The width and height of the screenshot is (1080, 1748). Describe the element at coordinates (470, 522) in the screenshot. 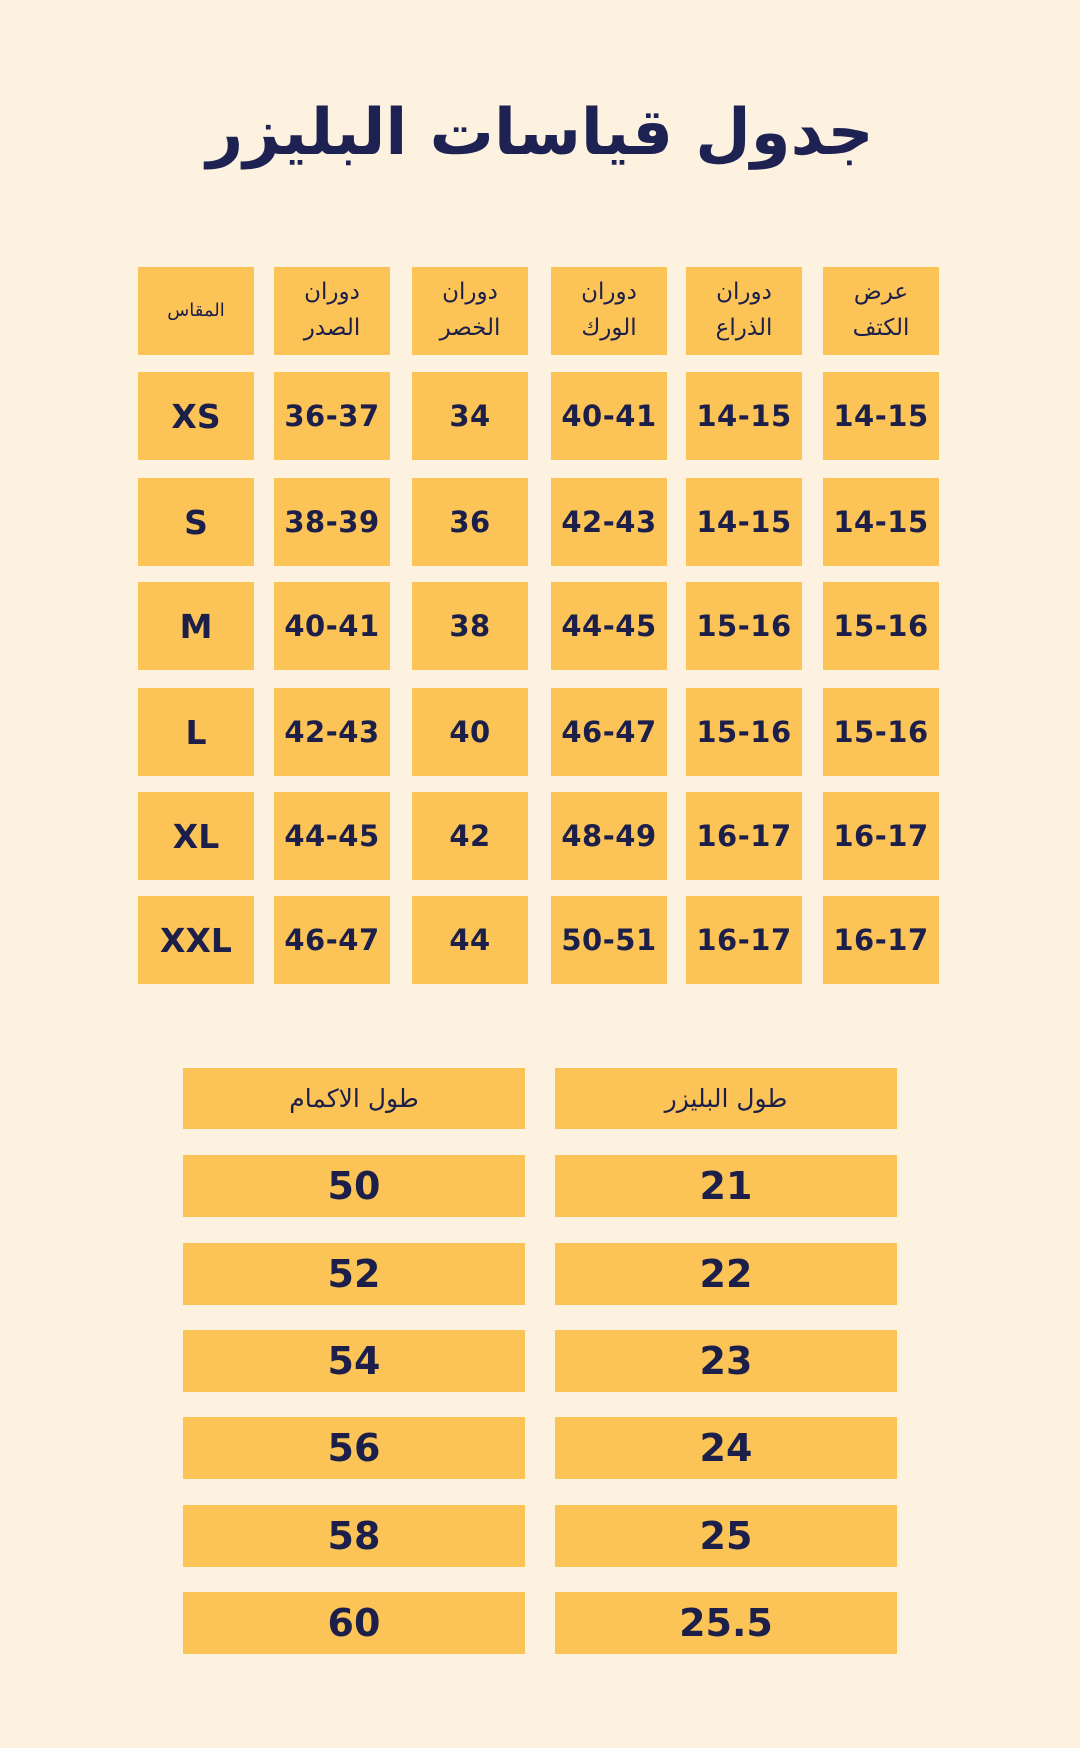

I see `measurement-cell-waist-circumference: 36` at that location.